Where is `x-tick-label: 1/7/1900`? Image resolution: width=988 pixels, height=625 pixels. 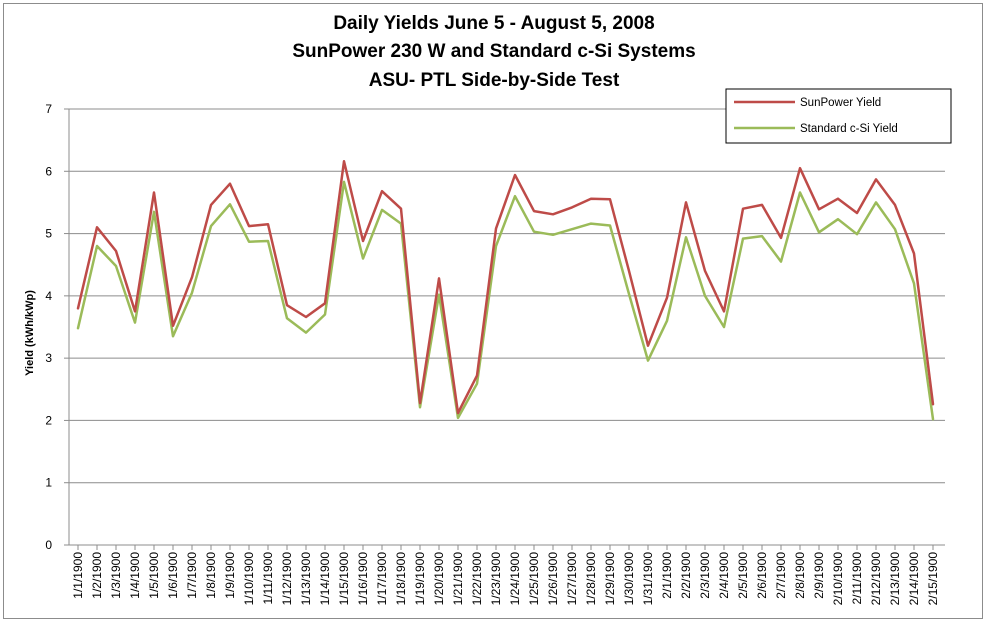 x-tick-label: 1/7/1900 is located at coordinates (192, 575).